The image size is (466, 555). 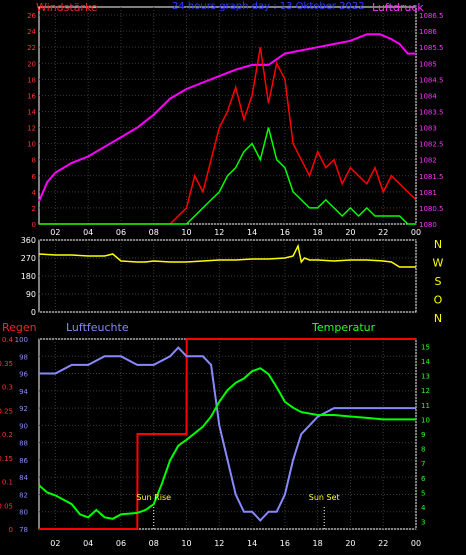 What do you see at coordinates (7, 483) in the screenshot?
I see `rain-tick: 0.1` at bounding box center [7, 483].